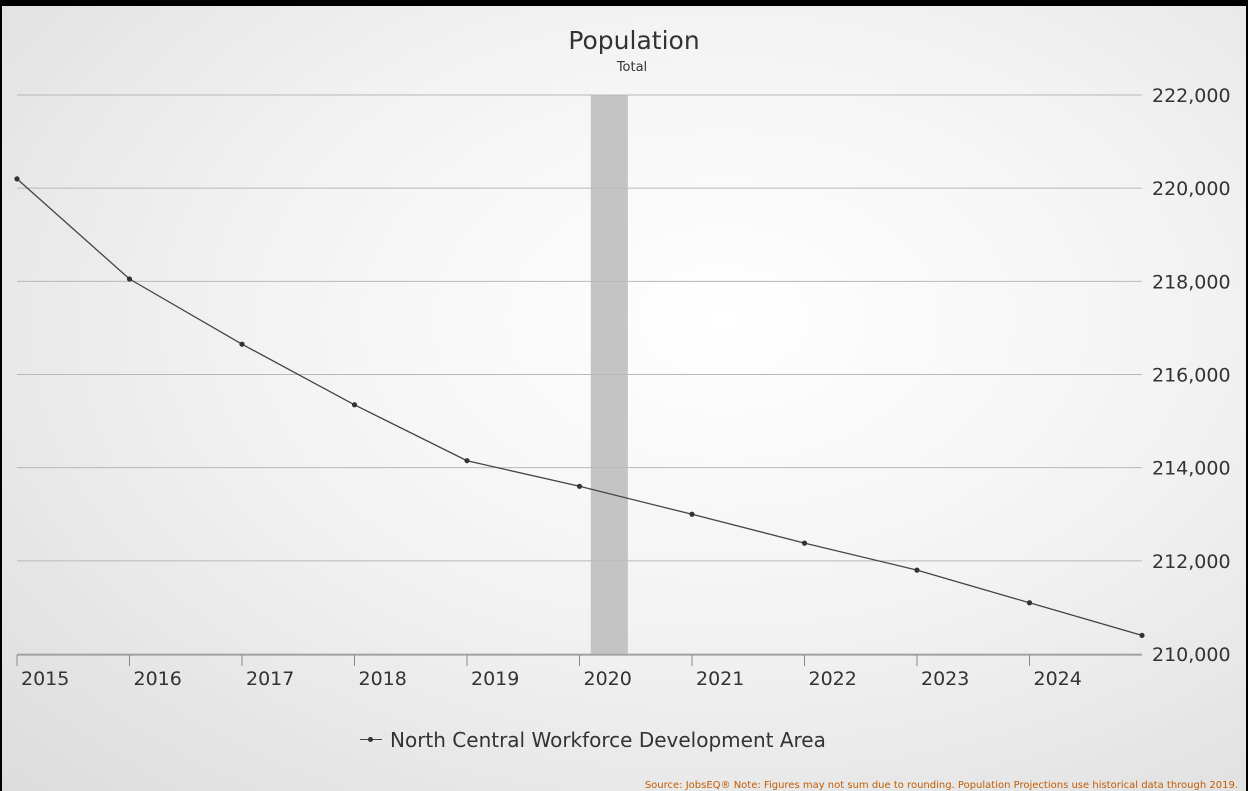 This screenshot has width=1248, height=791. Describe the element at coordinates (1058, 679) in the screenshot. I see `x-tick-label: 2024` at that location.